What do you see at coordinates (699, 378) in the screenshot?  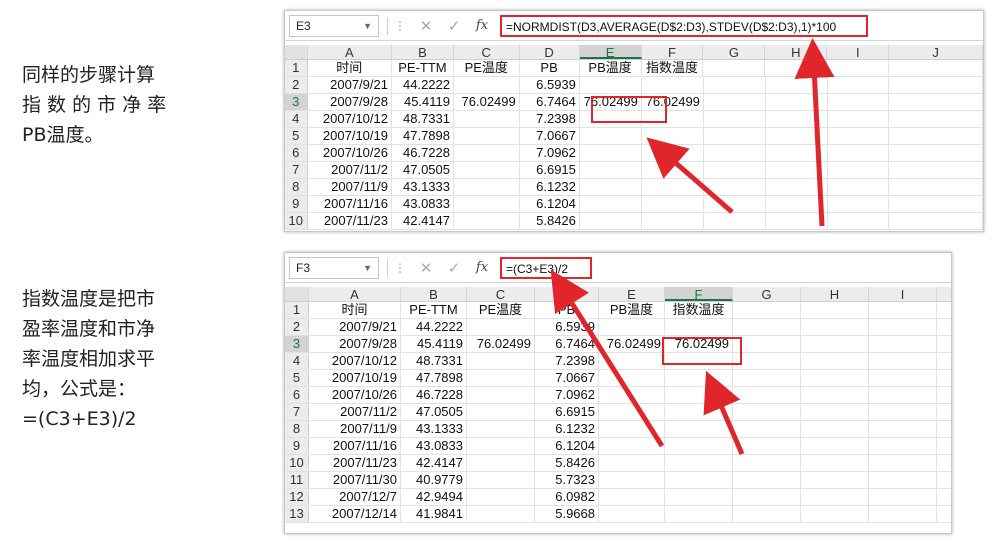 I see `cell-f5` at bounding box center [699, 378].